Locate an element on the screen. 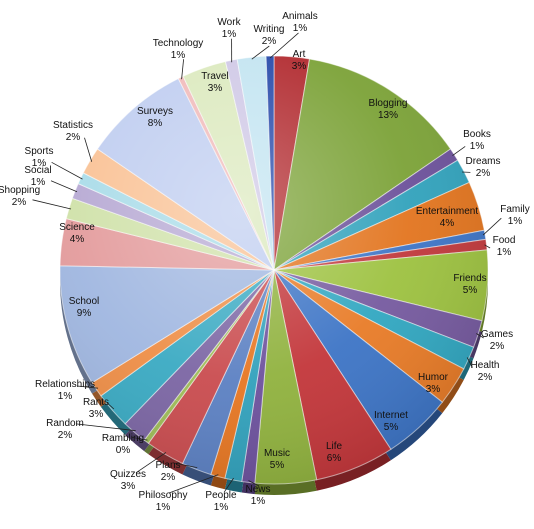 Image resolution: width=534 pixels, height=529 pixels. leader-line-writing is located at coordinates (260, 52).